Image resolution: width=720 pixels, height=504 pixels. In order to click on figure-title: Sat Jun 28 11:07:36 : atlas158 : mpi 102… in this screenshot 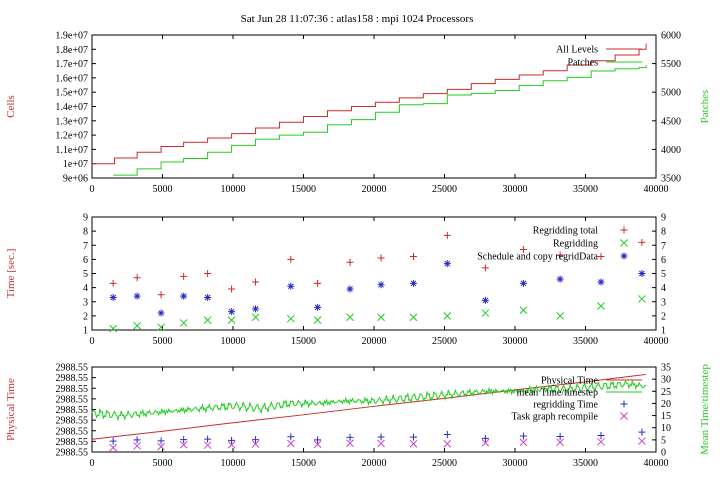, I will do `click(357, 19)`.